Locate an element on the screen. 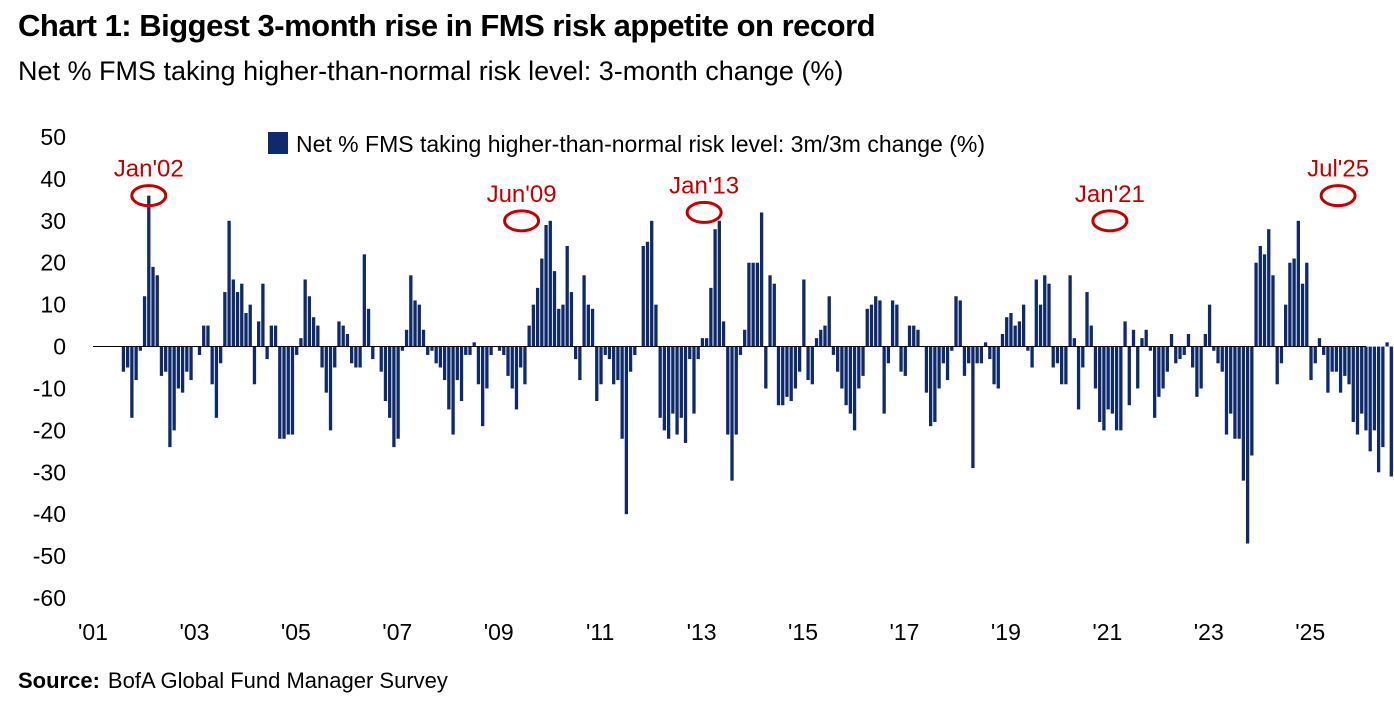 The height and width of the screenshot is (701, 1394). annotation-label: Jan'13 is located at coordinates (704, 185).